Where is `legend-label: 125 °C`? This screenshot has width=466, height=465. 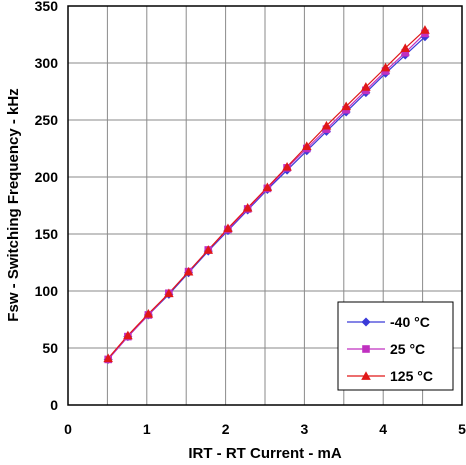
legend-label: 125 °C is located at coordinates (411, 376).